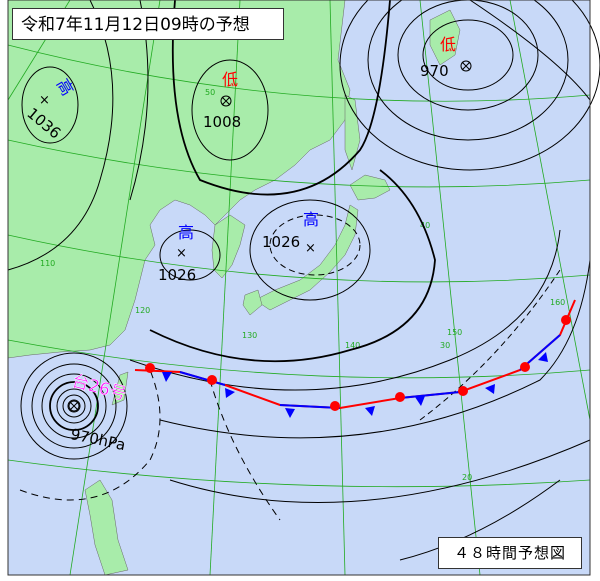 Image resolution: width=600 pixels, height=581 pixels. What do you see at coordinates (557, 302) in the screenshot?
I see `lon-label: 160` at bounding box center [557, 302].